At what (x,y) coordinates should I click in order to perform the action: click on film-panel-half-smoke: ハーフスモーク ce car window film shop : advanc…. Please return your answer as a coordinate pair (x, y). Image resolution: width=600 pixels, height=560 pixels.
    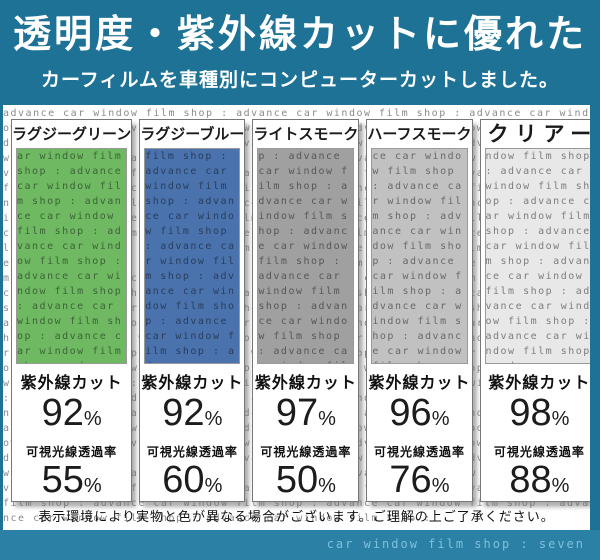
    Looking at the image, I should click on (419, 310).